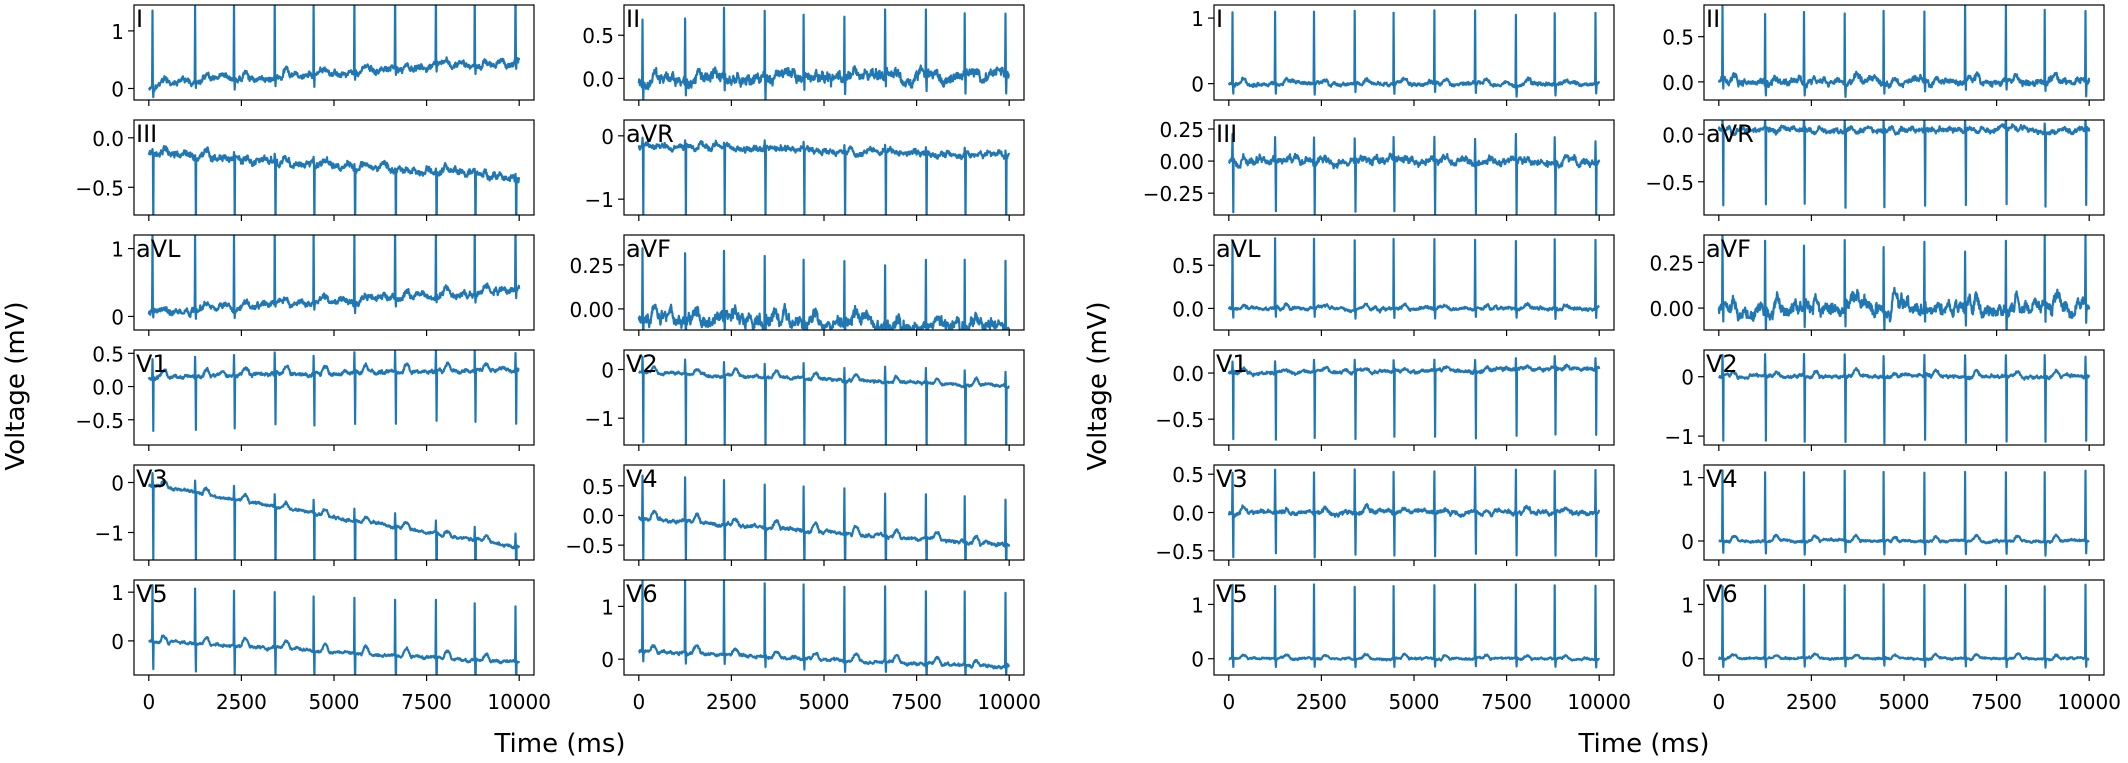 The height and width of the screenshot is (763, 2128). Describe the element at coordinates (1904, 398) in the screenshot. I see `ecg-trace-v2` at that location.